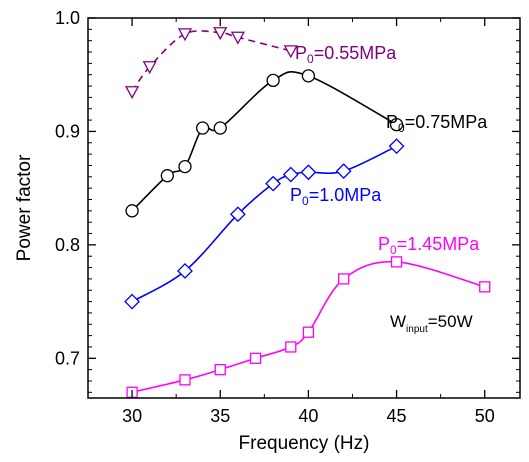  Describe the element at coordinates (132, 416) in the screenshot. I see `x-tick-label: 30` at that location.